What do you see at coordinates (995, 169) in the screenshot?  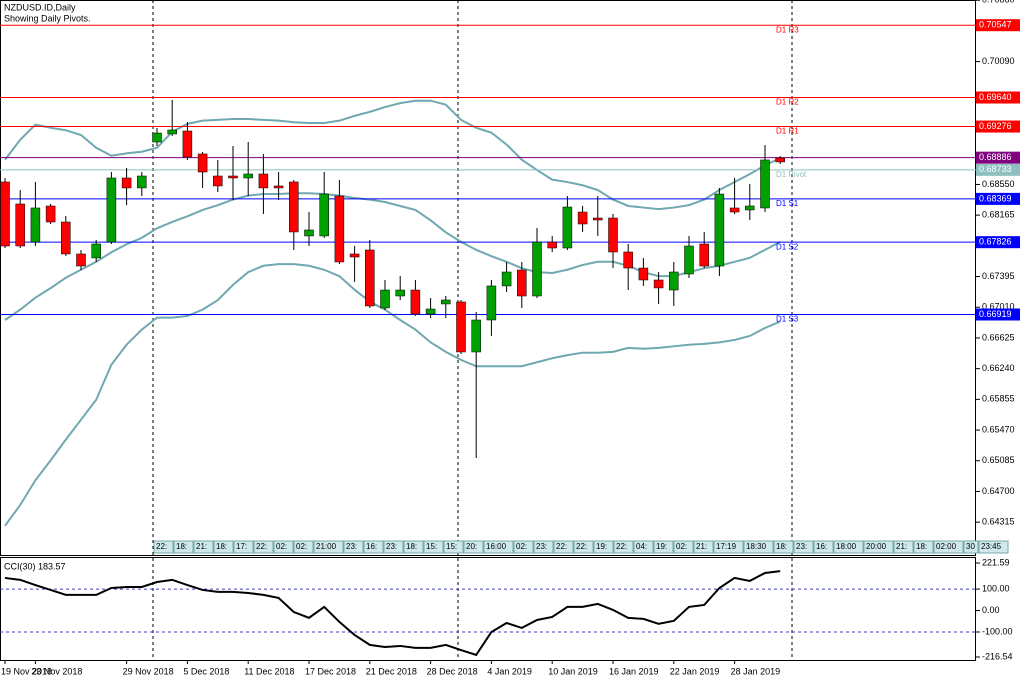 I see `price-label: 0.68733` at bounding box center [995, 169].